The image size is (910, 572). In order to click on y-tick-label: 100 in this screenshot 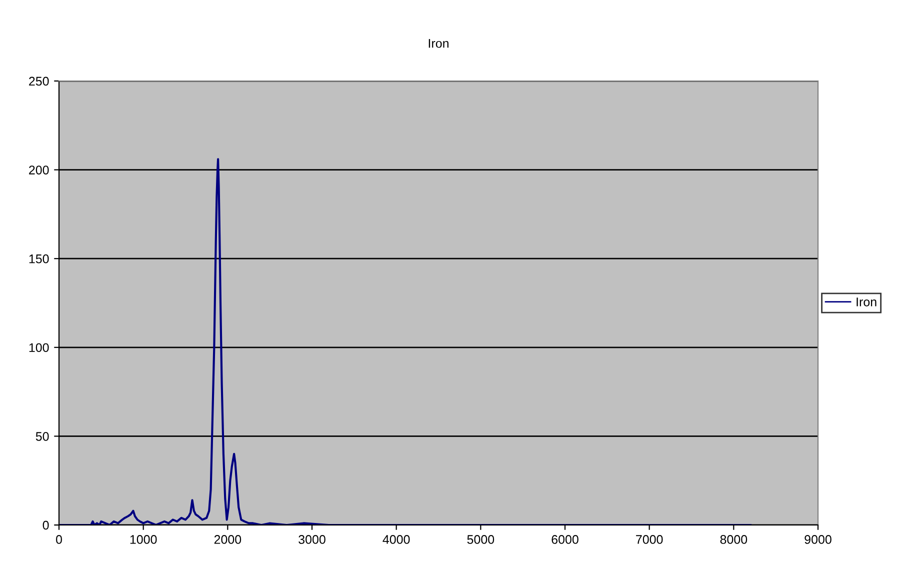, I will do `click(39, 347)`.